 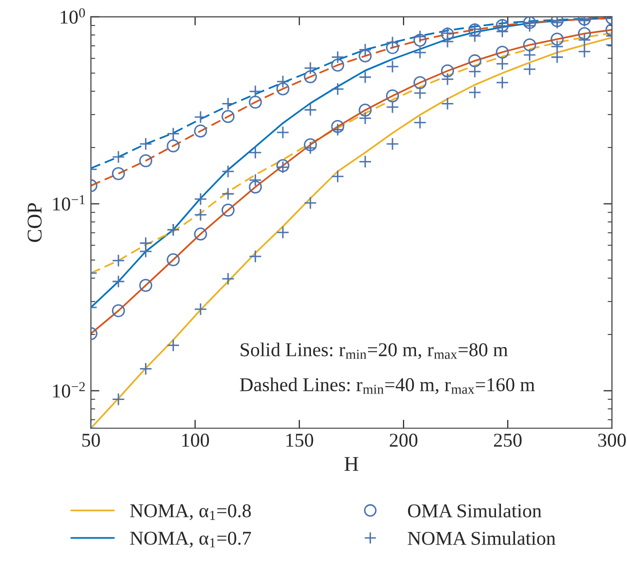 I want to click on x-tick-label: 150, so click(x=300, y=440).